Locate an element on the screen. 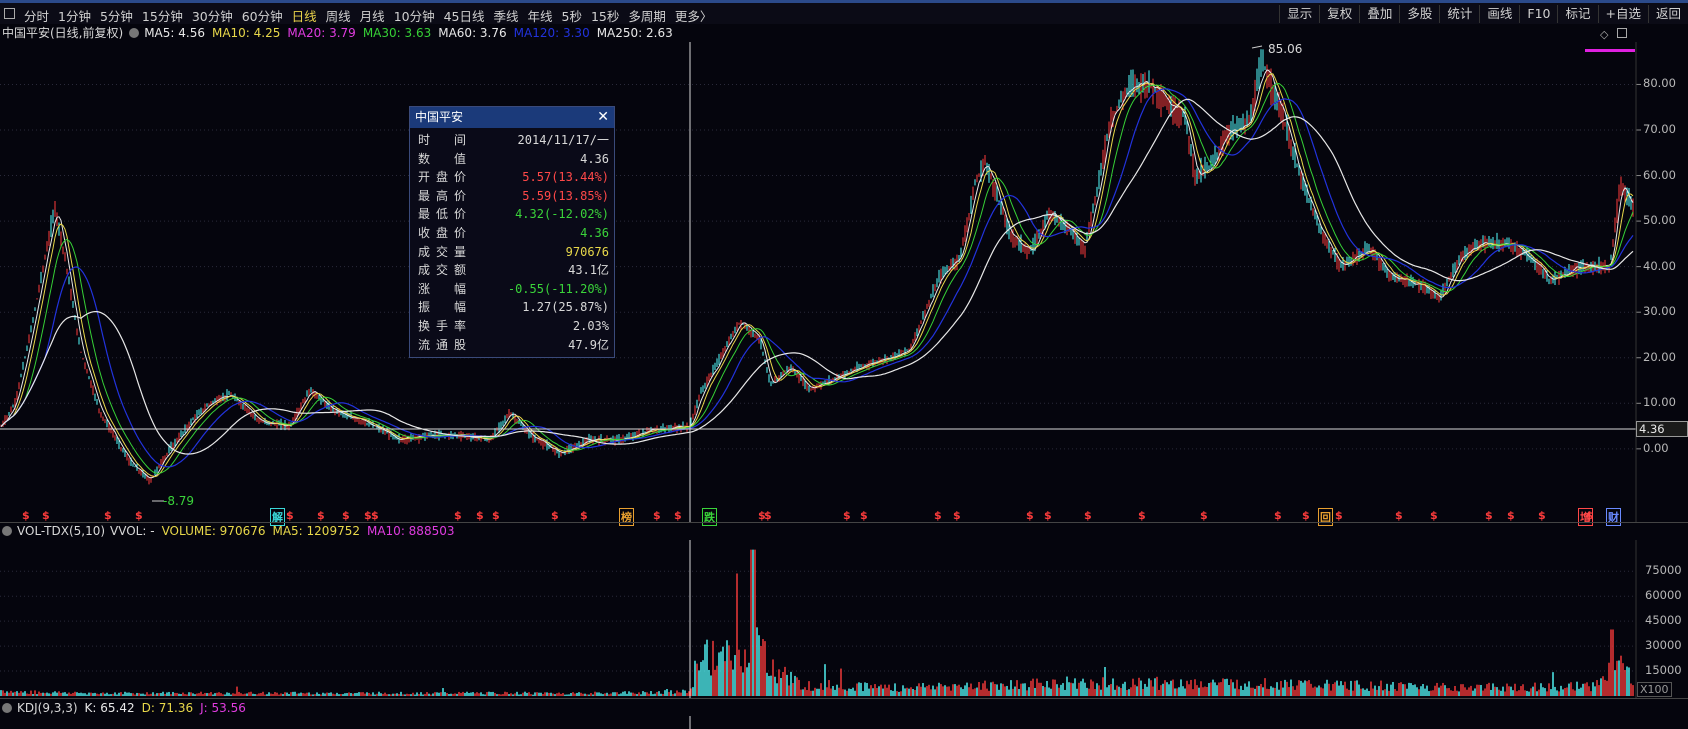 Image resolution: width=1688 pixels, height=729 pixels. tooltip-row: 收盘价 4.36 is located at coordinates (512, 233).